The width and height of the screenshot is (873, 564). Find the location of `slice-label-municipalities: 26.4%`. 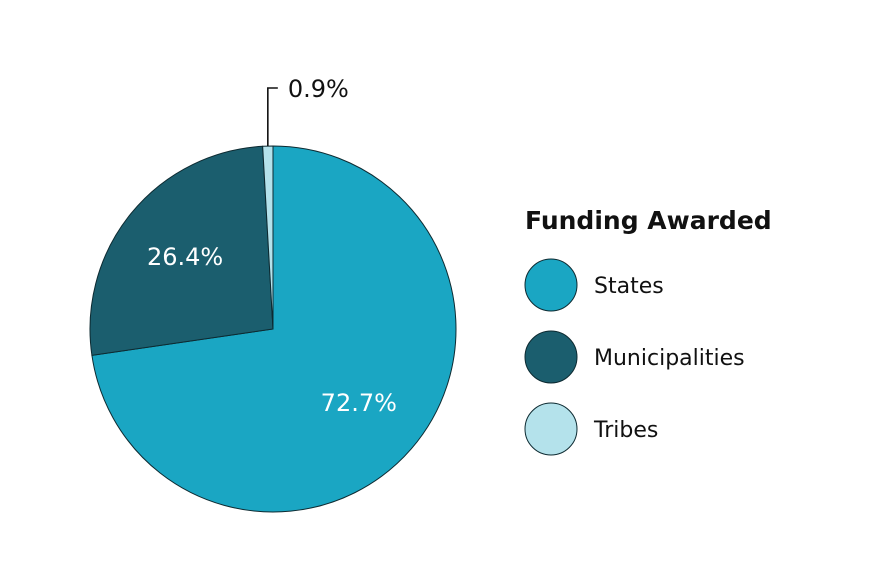

slice-label-municipalities: 26.4% is located at coordinates (185, 257).